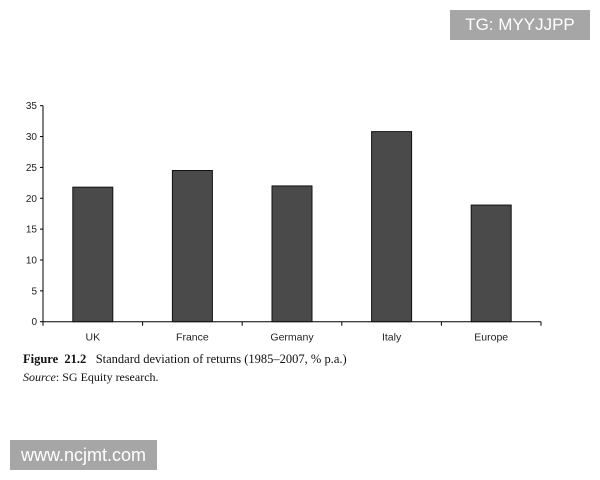 The height and width of the screenshot is (480, 600). I want to click on y-tick-label: 10, so click(32, 260).